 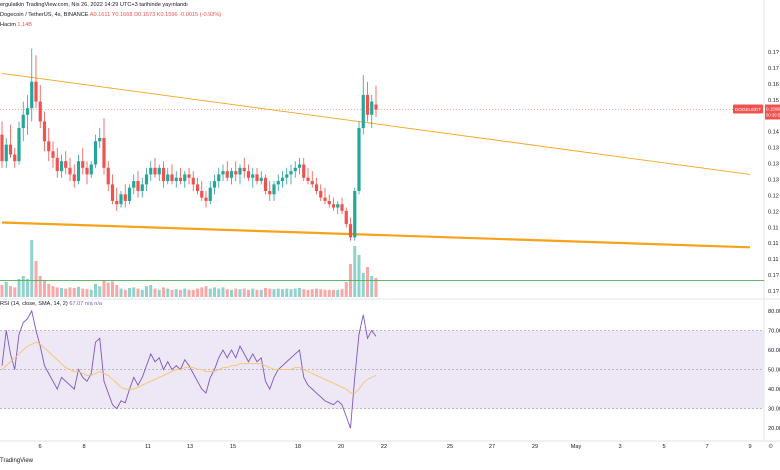 What do you see at coordinates (576, 447) in the screenshot?
I see `x-axis-label: May` at bounding box center [576, 447].